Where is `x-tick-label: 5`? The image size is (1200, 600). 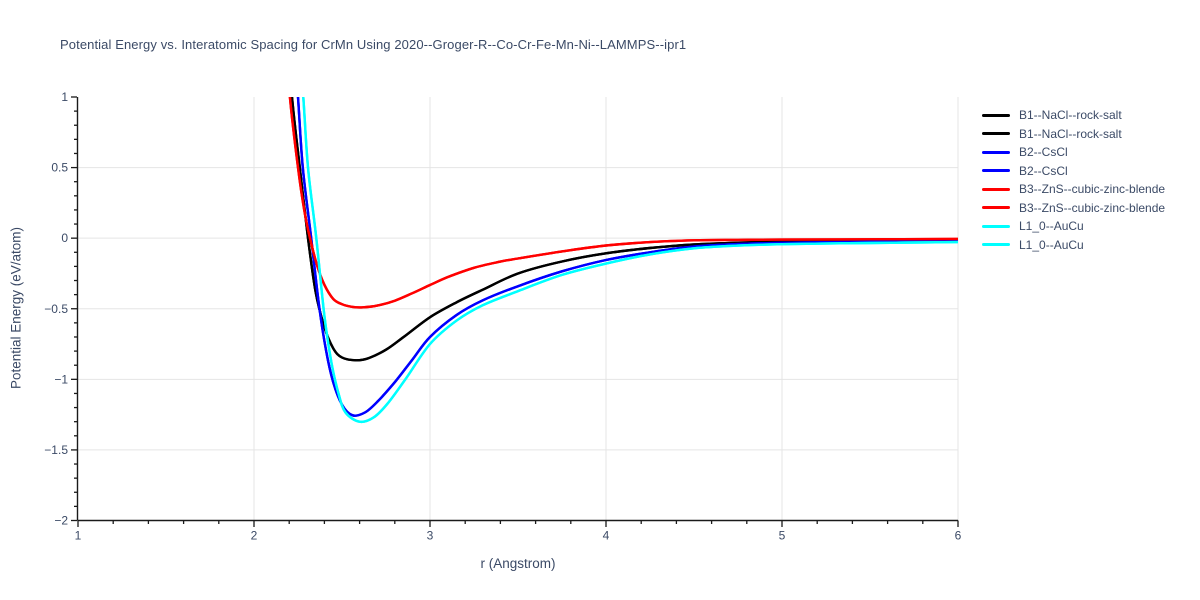
x-tick-label: 5 is located at coordinates (782, 536).